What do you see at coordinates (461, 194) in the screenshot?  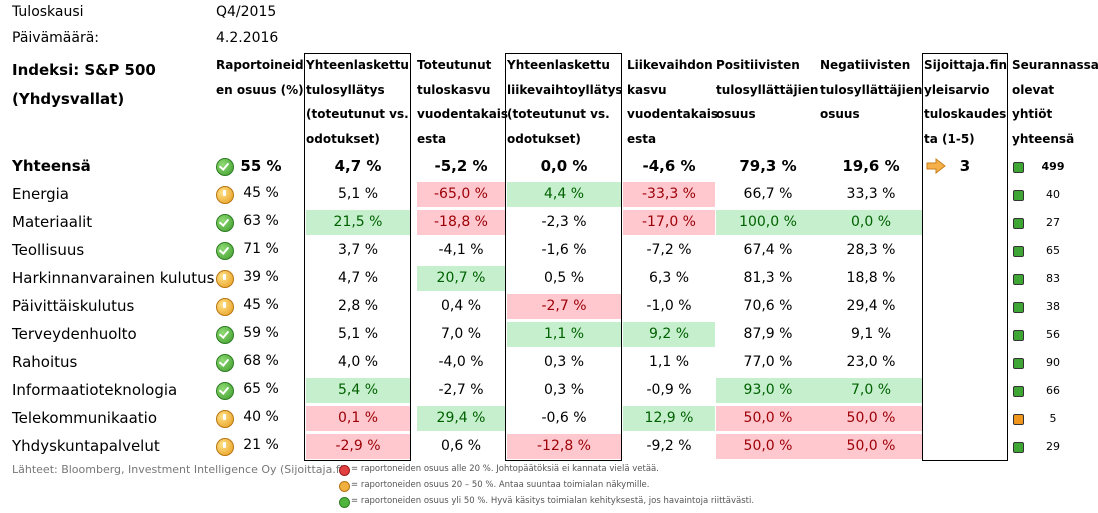 I see `cell-earn-growth: -65,0 %` at bounding box center [461, 194].